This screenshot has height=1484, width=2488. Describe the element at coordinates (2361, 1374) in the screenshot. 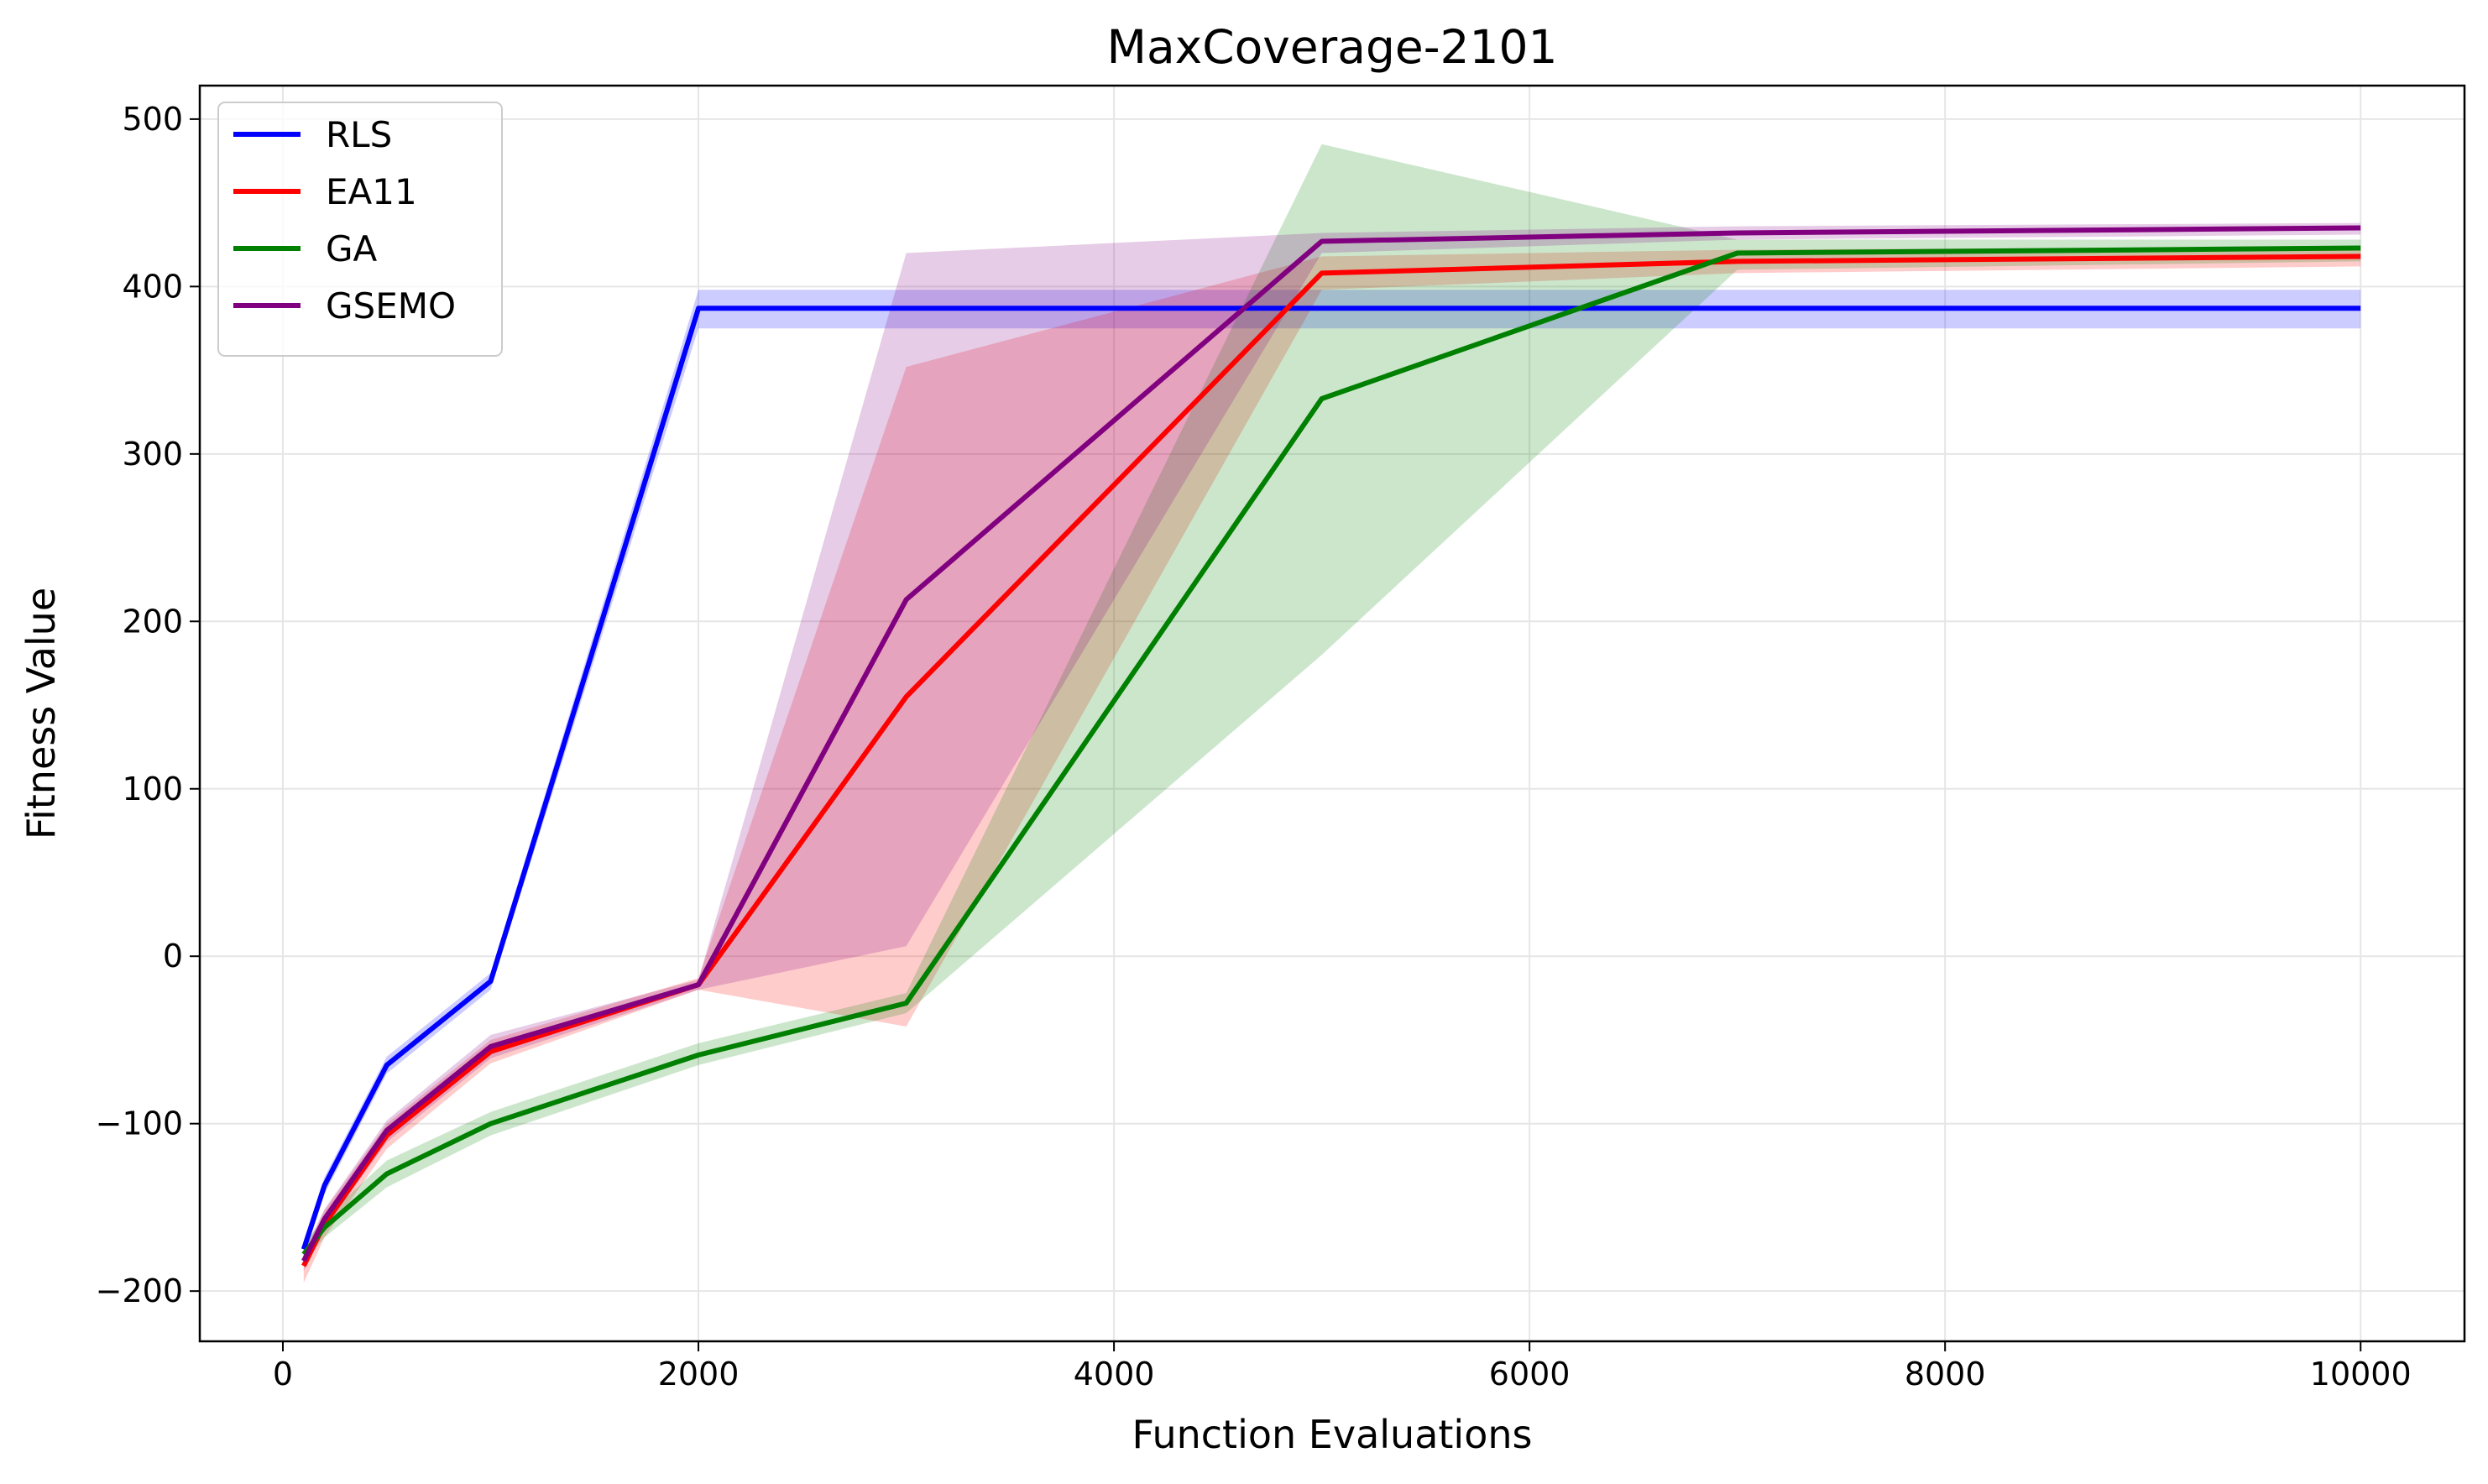

I see `x-tick-label: 10000` at that location.